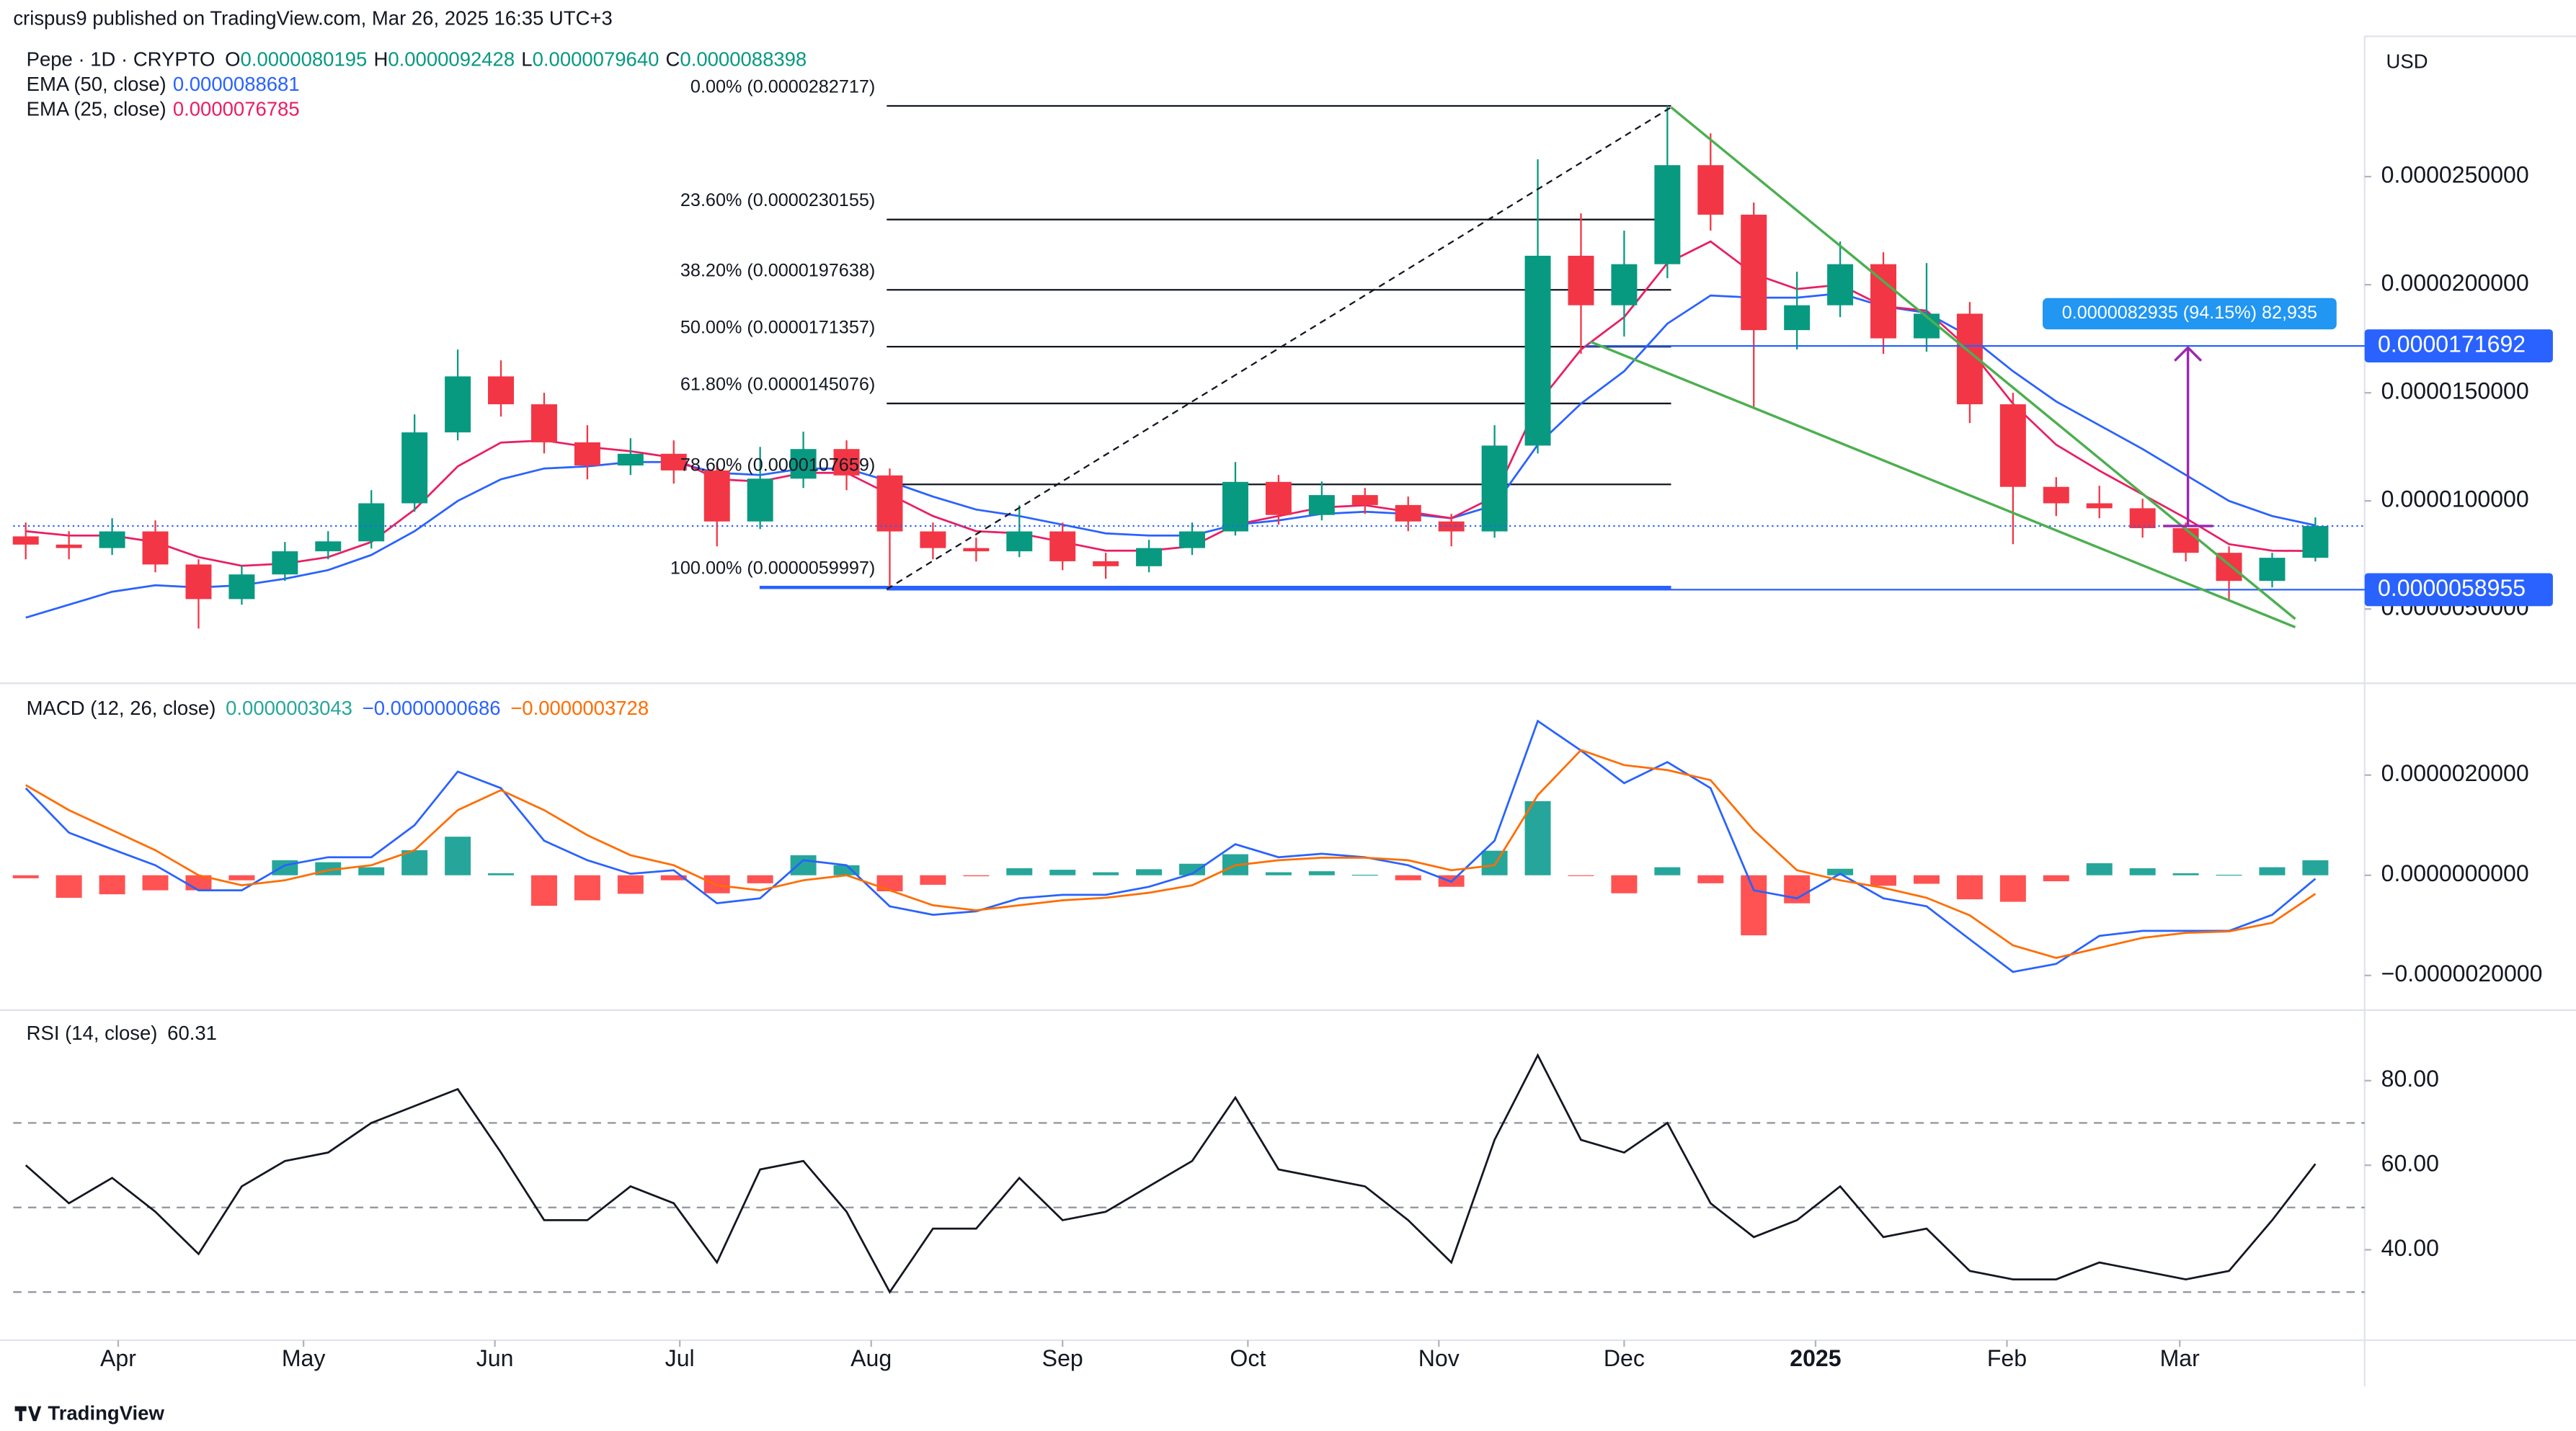  Describe the element at coordinates (304, 1358) in the screenshot. I see `x-tick-label: May` at that location.